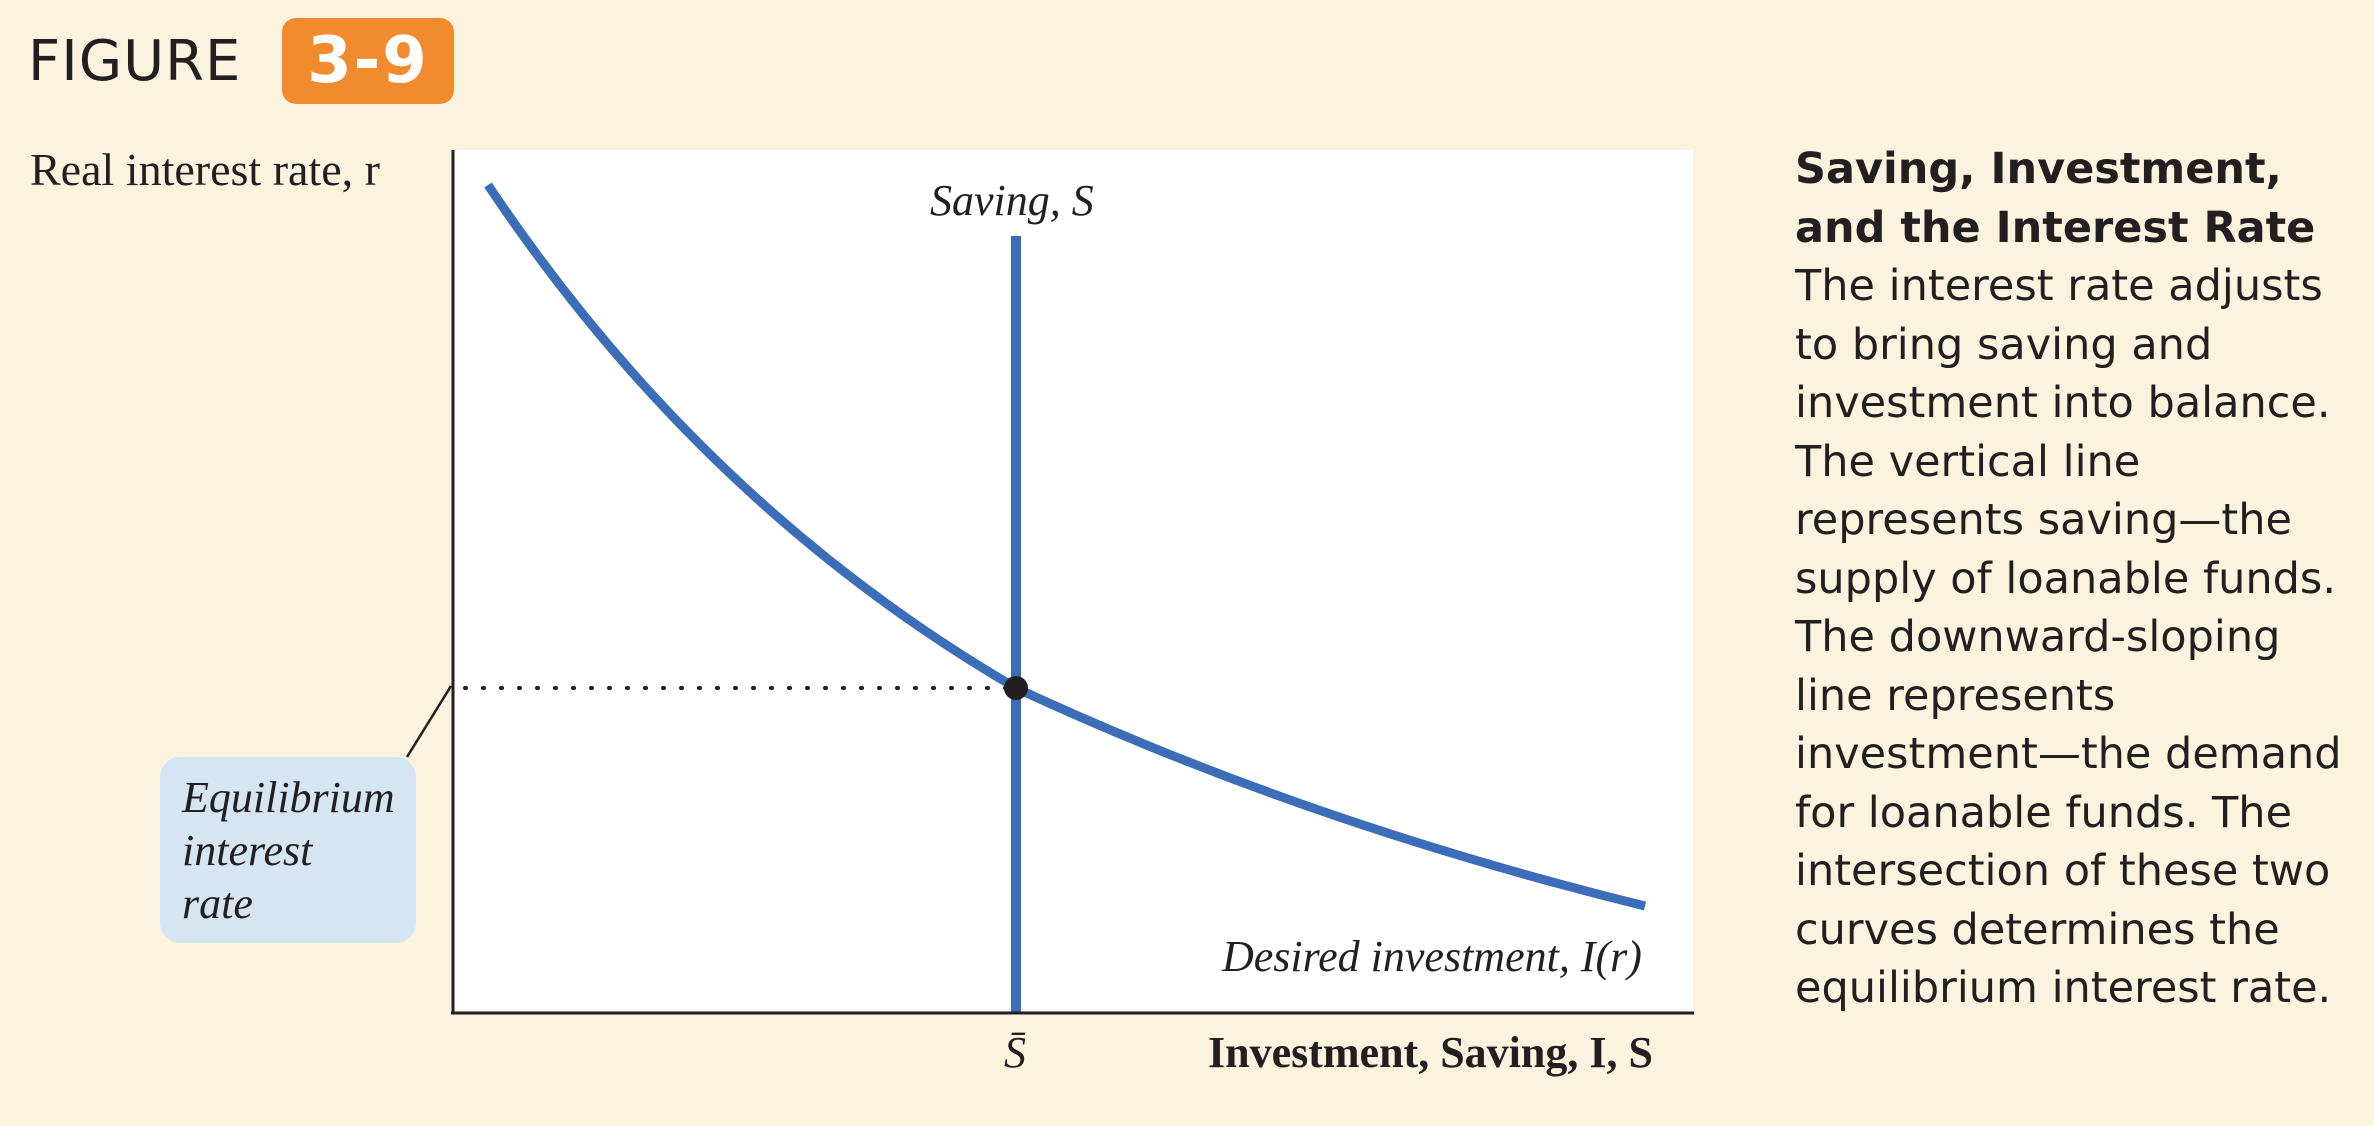 The width and height of the screenshot is (2374, 1126). Describe the element at coordinates (1015, 1052) in the screenshot. I see `x-tick-s-bar: S̄` at that location.